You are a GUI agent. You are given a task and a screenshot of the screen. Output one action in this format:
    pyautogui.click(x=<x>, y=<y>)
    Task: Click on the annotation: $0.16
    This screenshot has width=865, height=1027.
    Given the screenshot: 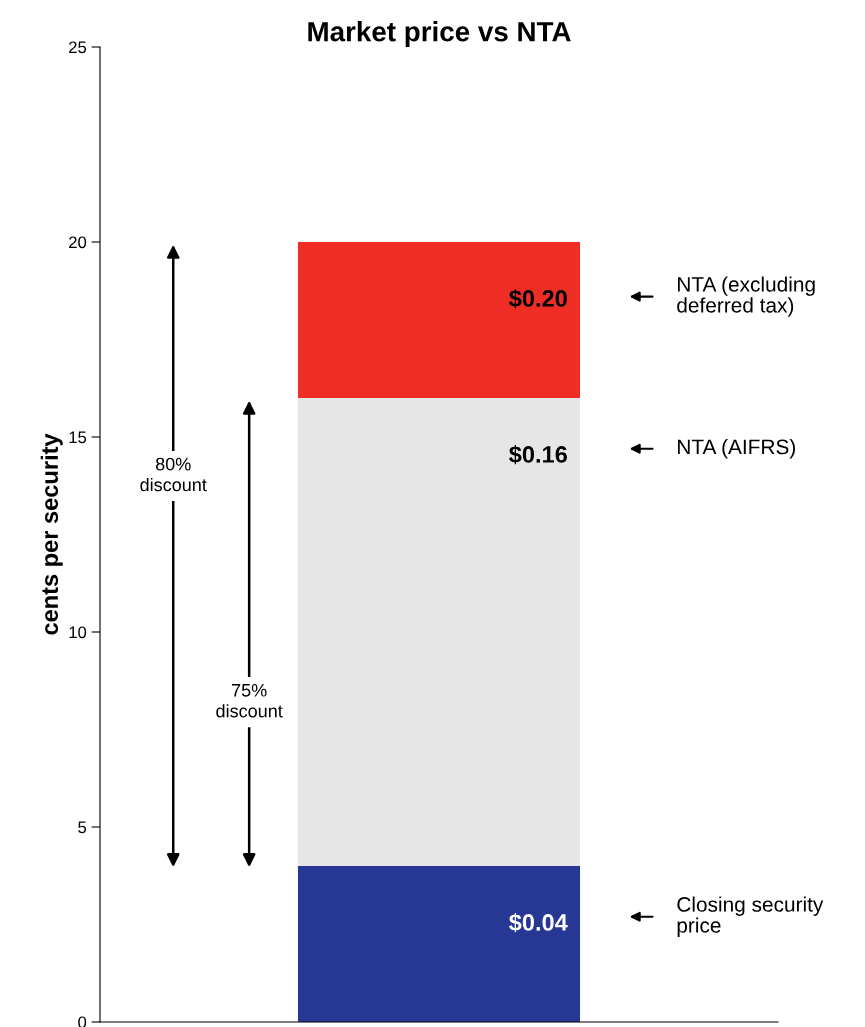 What is the action you would take?
    pyautogui.click(x=538, y=455)
    